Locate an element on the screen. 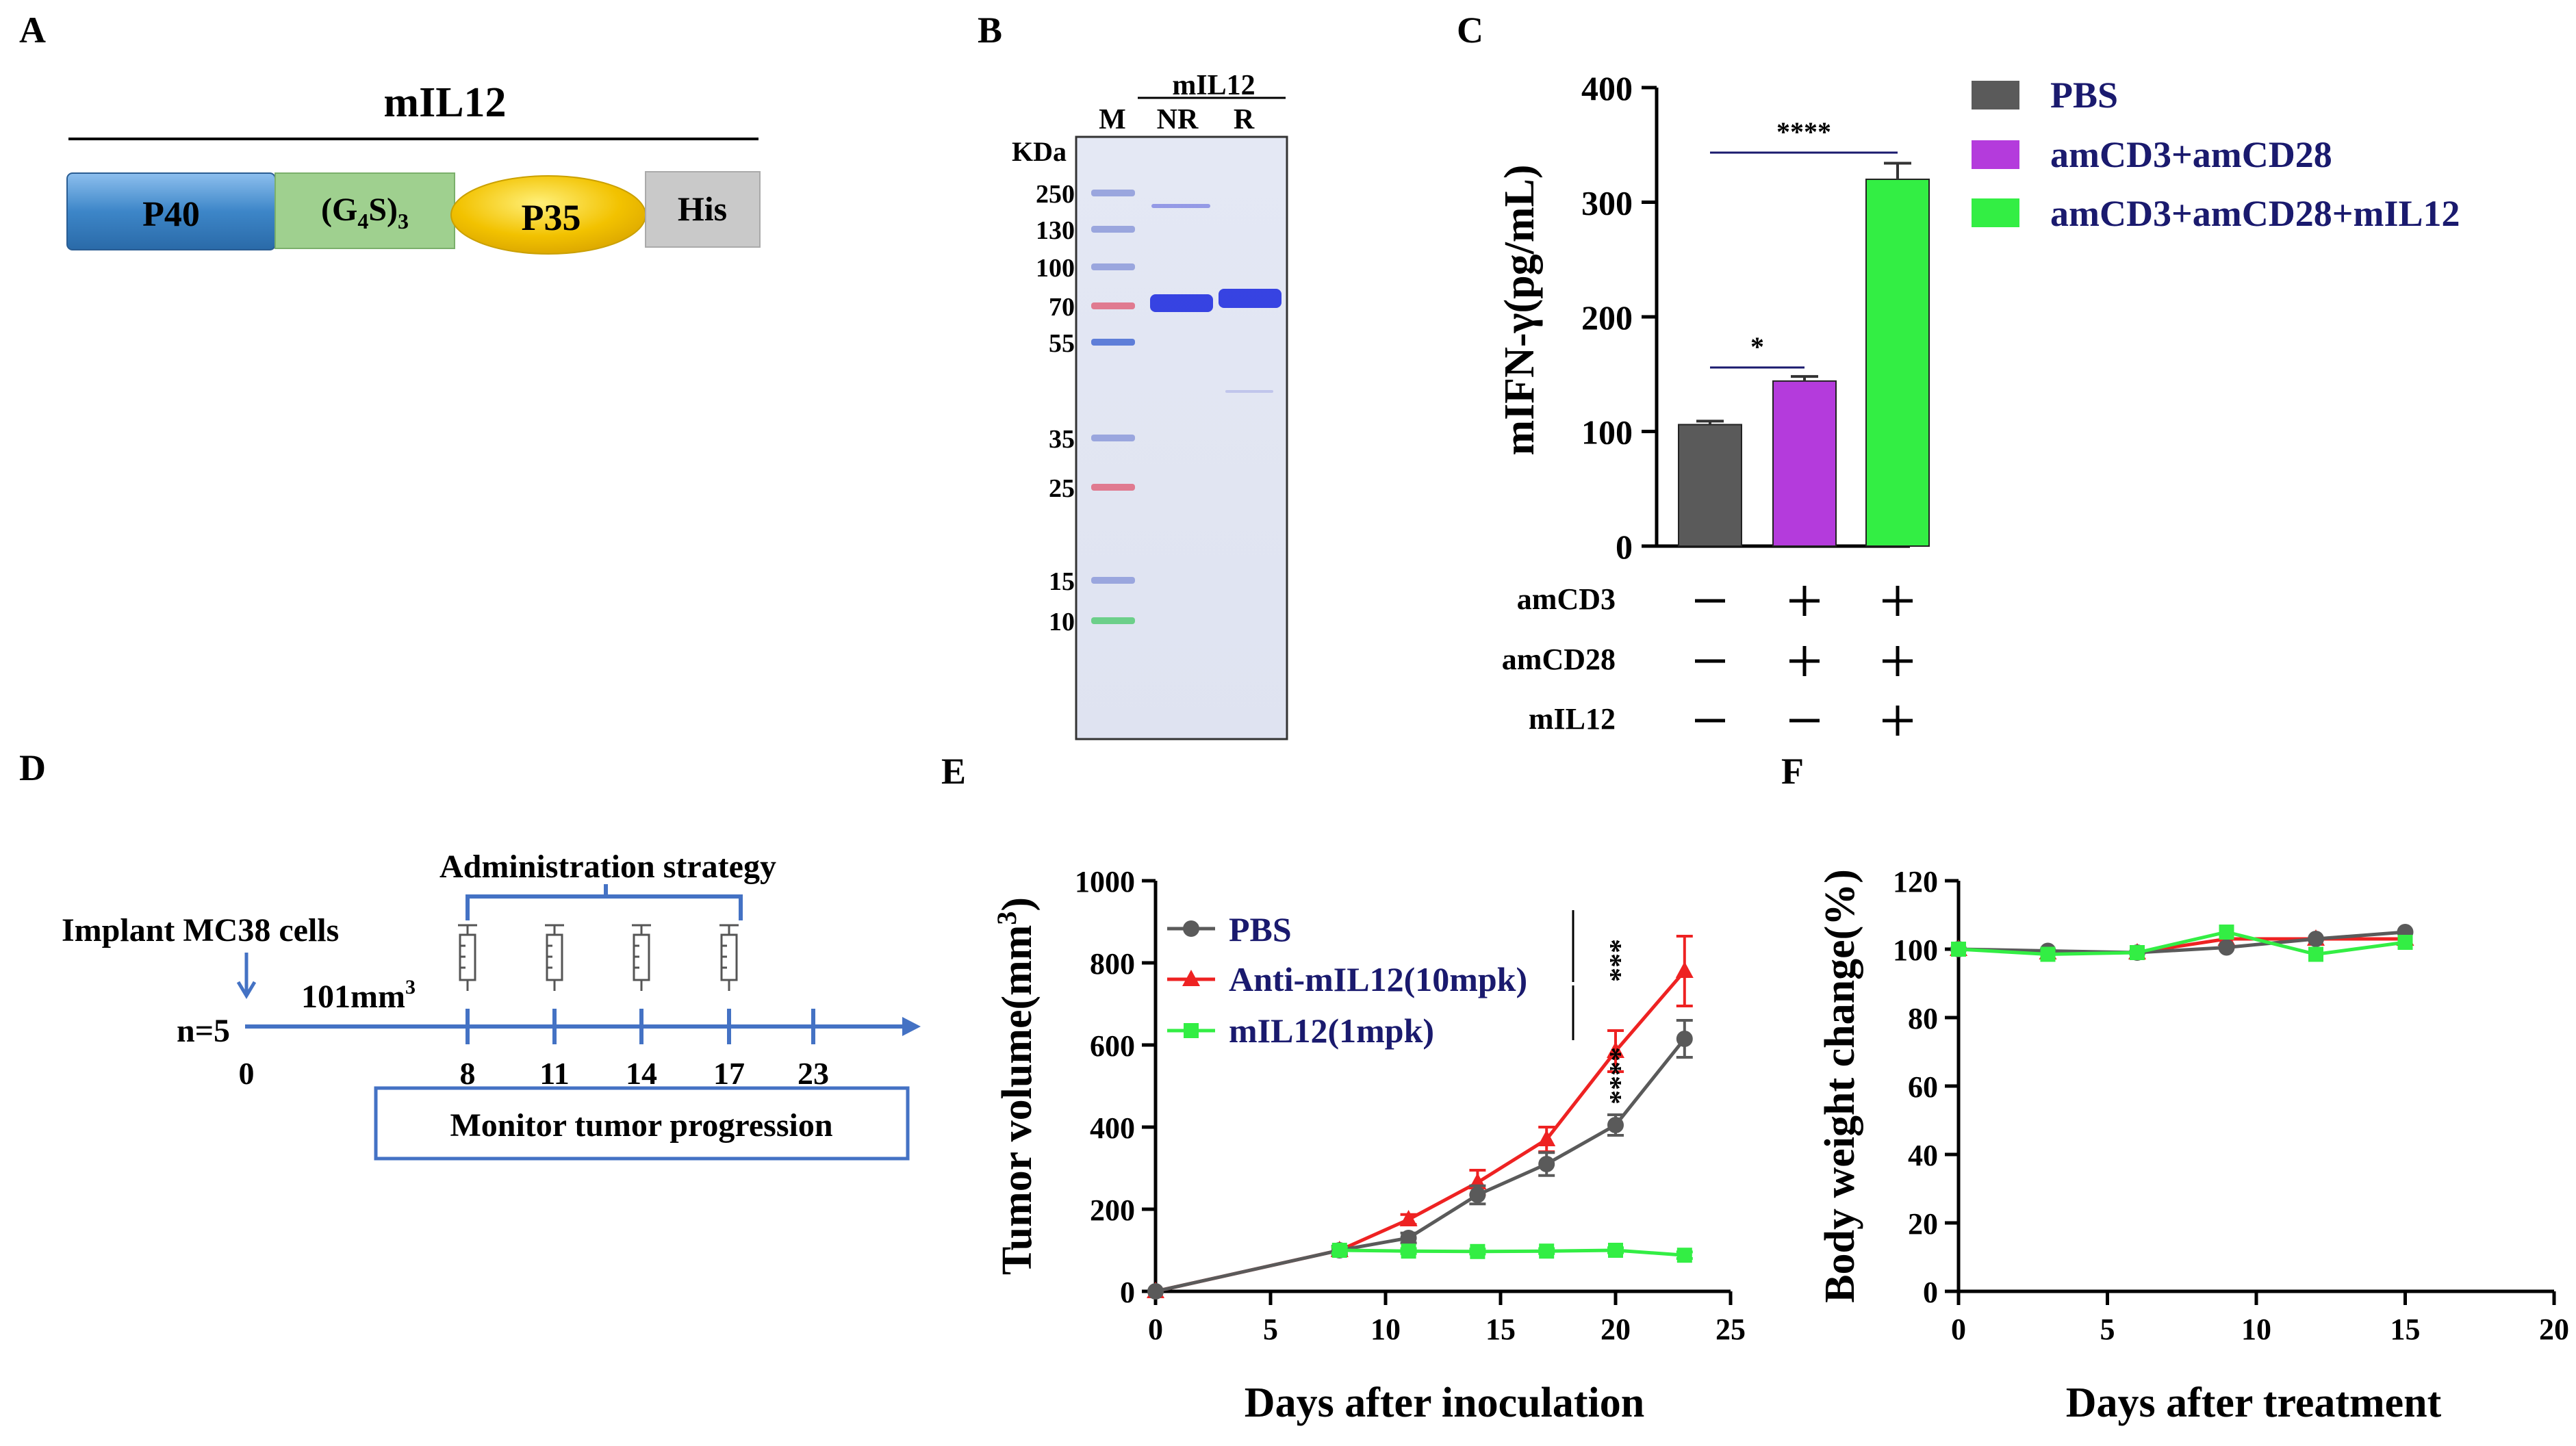  weight-y-axis-label: Body weight change(%) is located at coordinates (1840, 1086).